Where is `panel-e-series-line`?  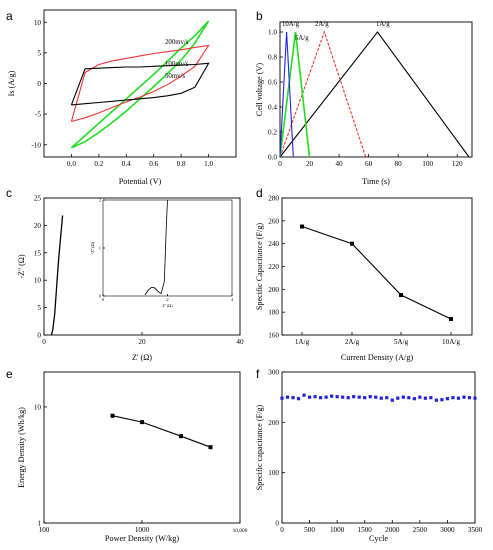
panel-e-series-line is located at coordinates (161, 431).